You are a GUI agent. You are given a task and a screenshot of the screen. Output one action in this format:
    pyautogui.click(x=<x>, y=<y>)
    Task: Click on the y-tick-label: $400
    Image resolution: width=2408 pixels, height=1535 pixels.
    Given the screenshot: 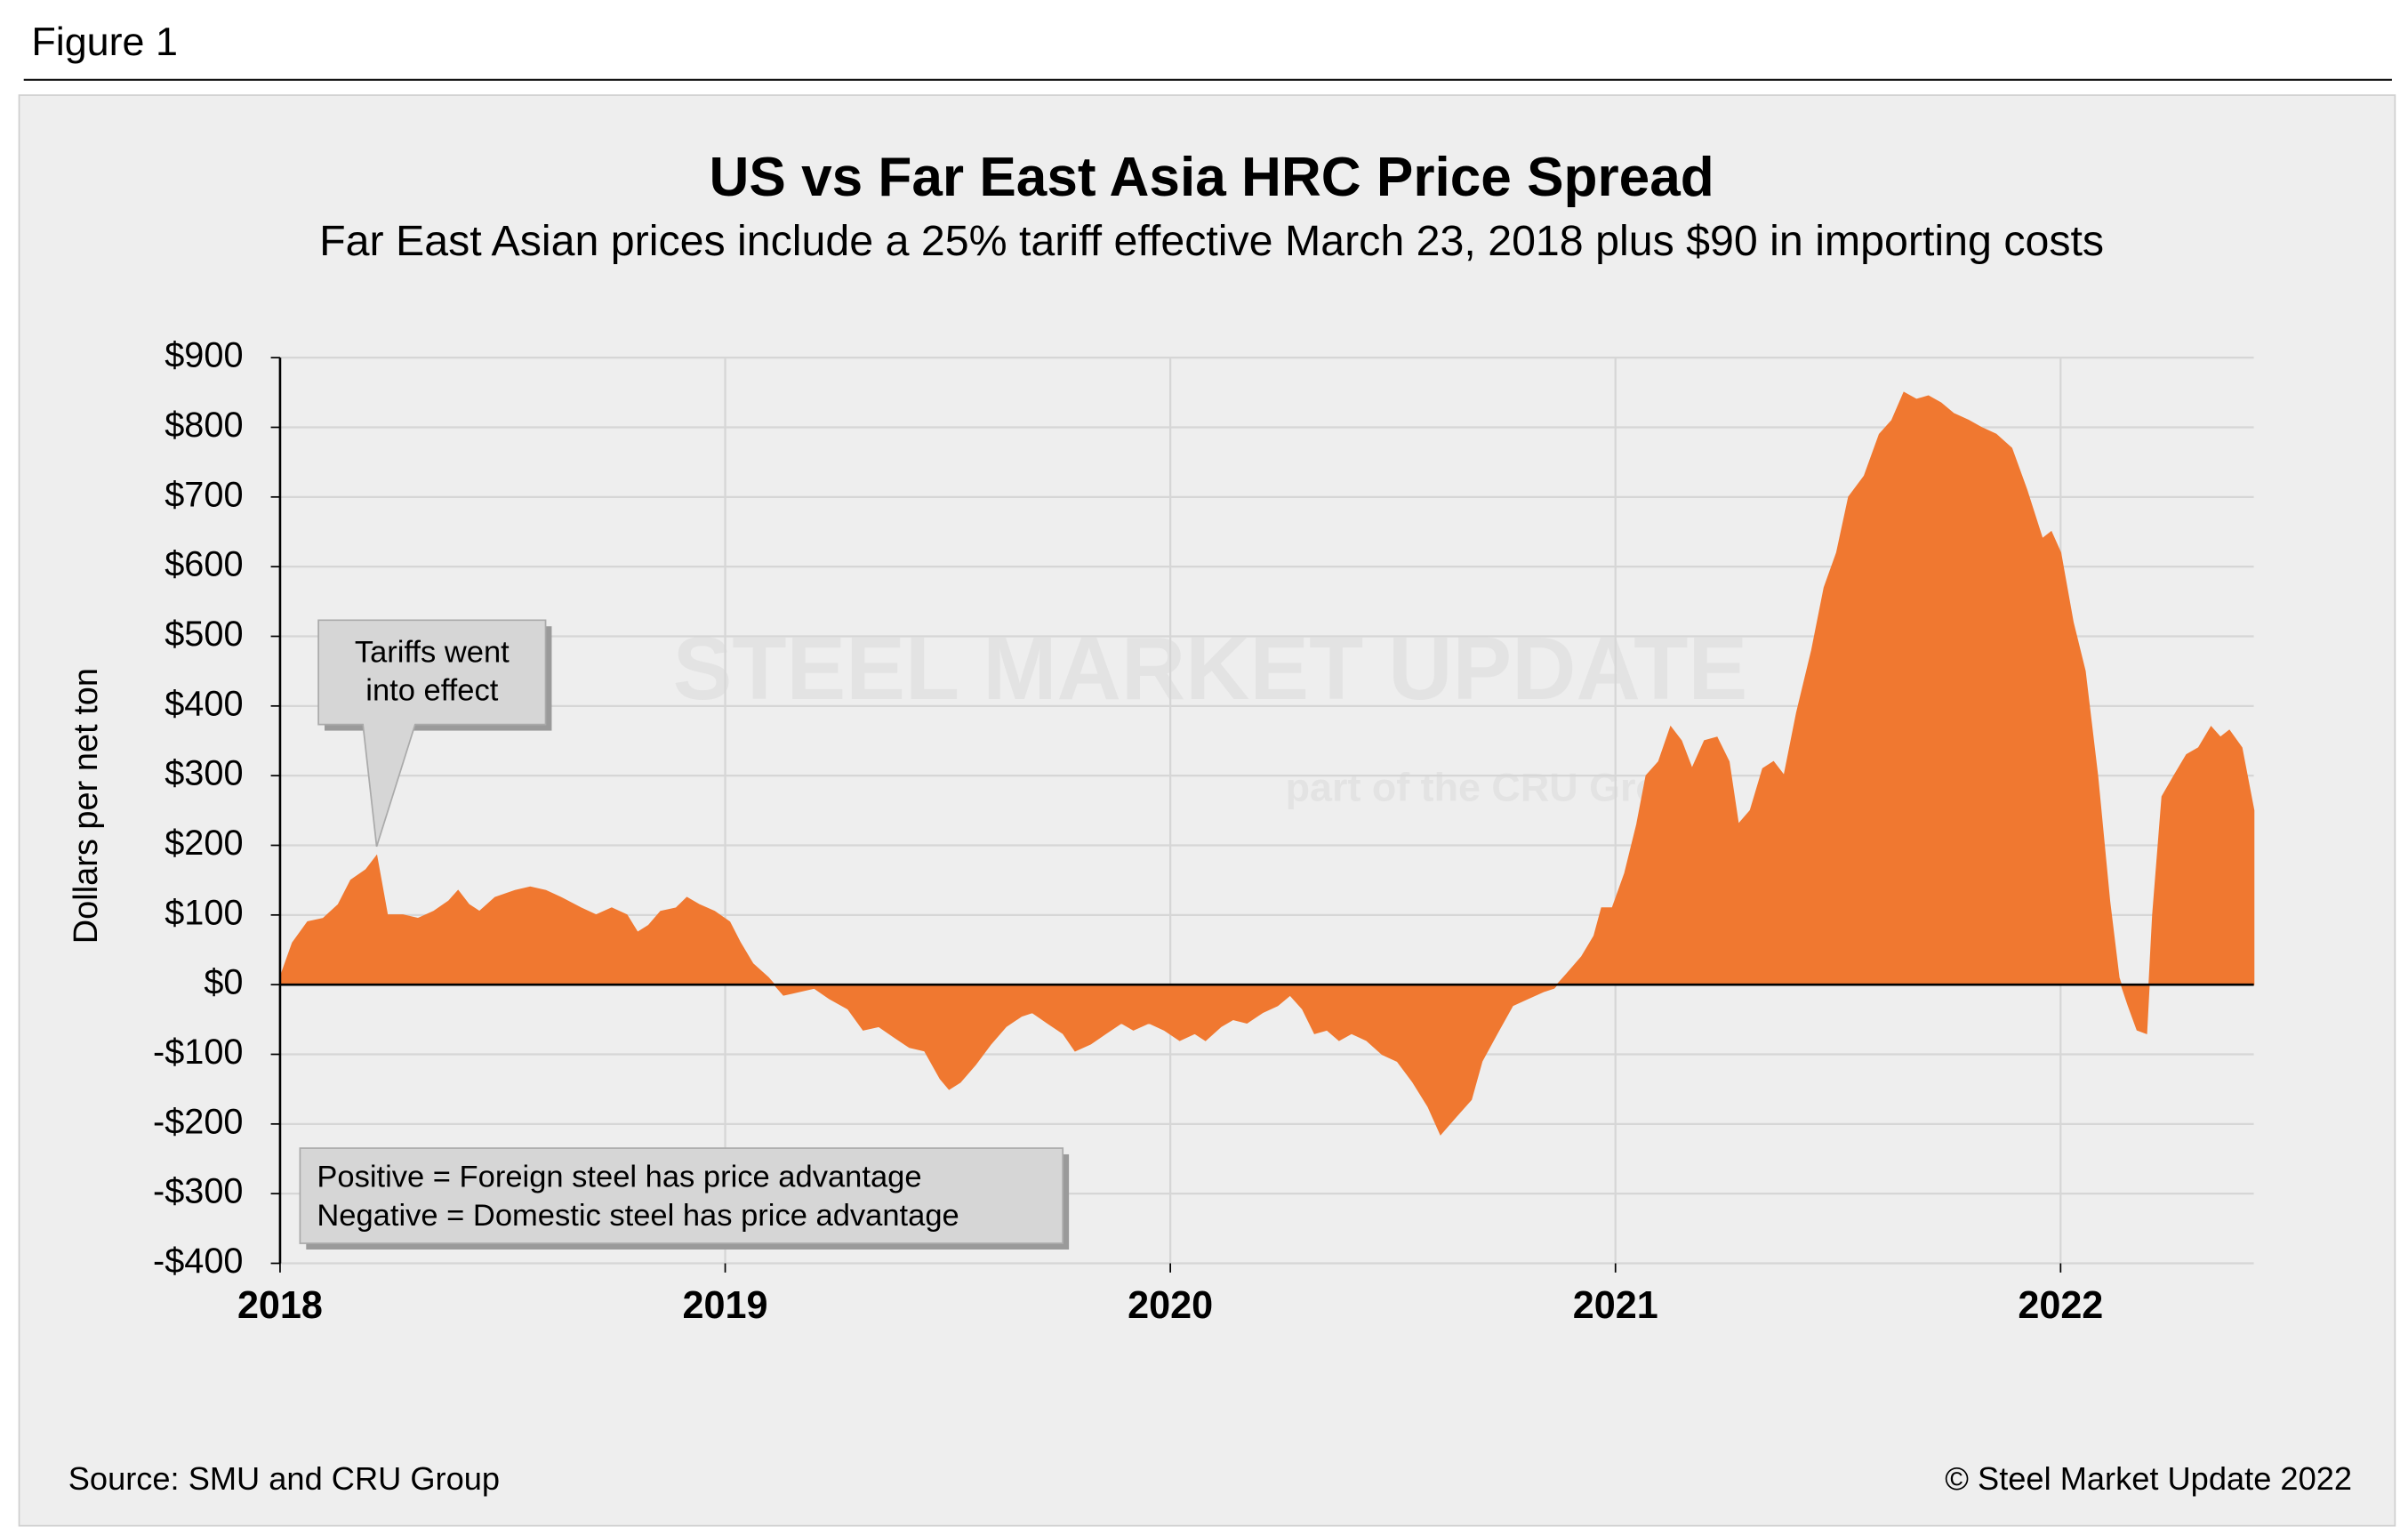 What is the action you would take?
    pyautogui.click(x=204, y=704)
    